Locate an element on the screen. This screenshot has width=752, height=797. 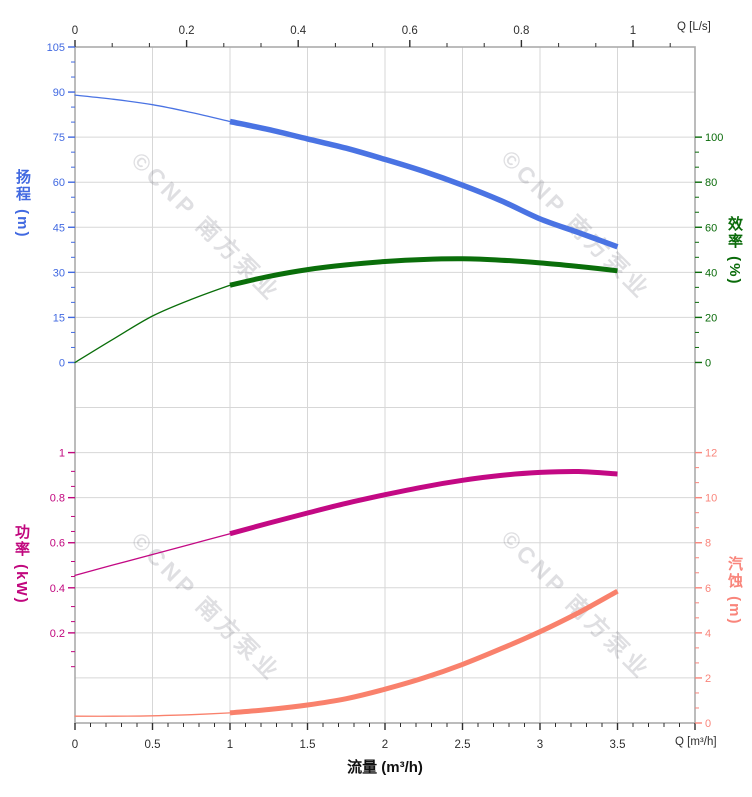
top-axis-tick-label: 0.8 is located at coordinates (521, 31).